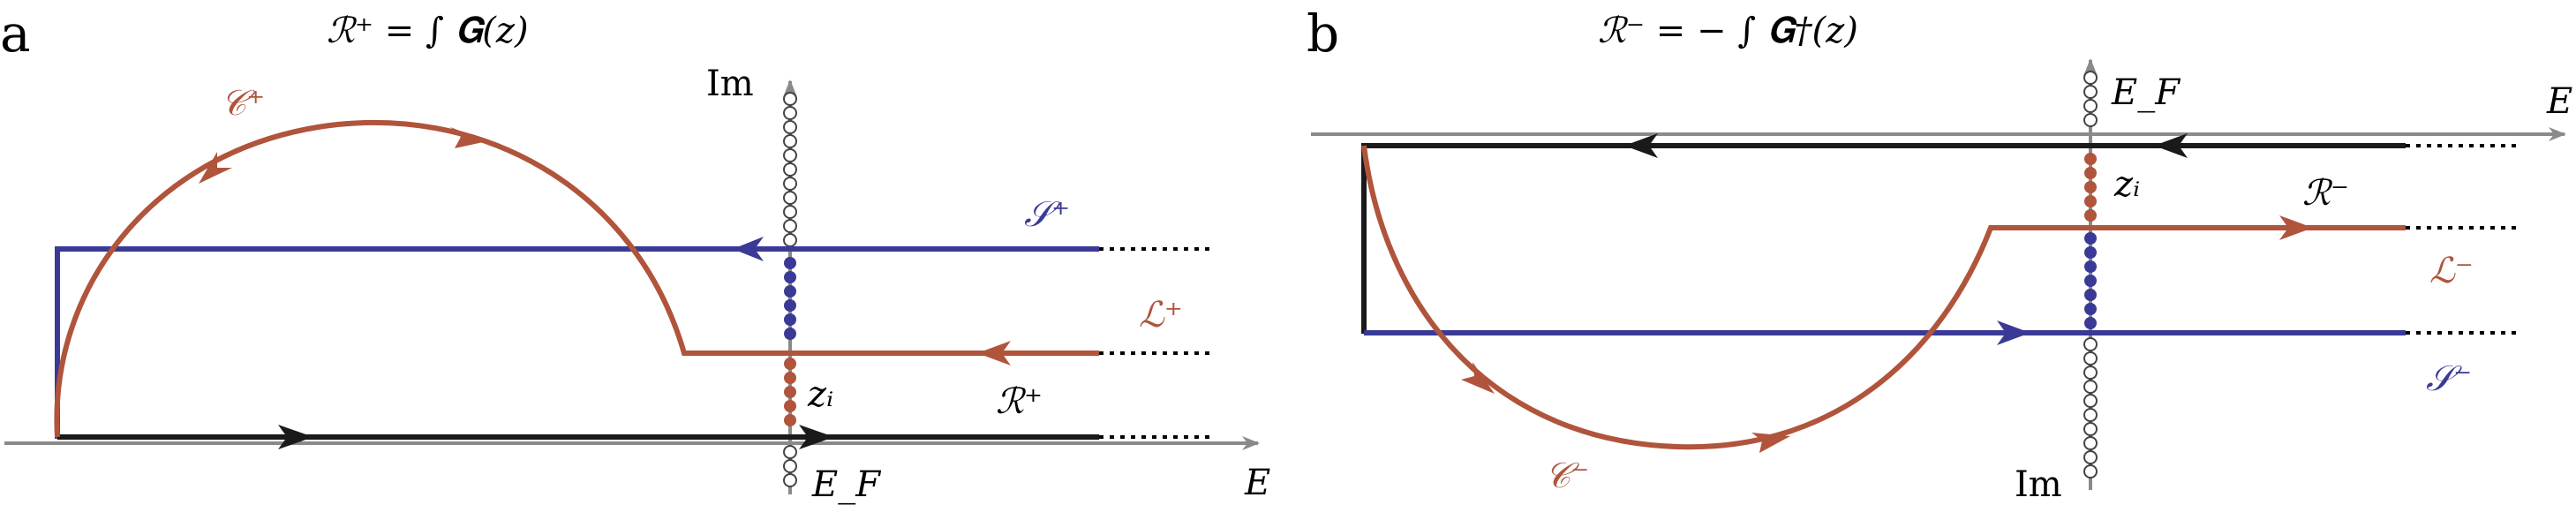 The image size is (2576, 505). Describe the element at coordinates (2559, 101) in the screenshot. I see `panel-b-real-axis-label: E` at that location.